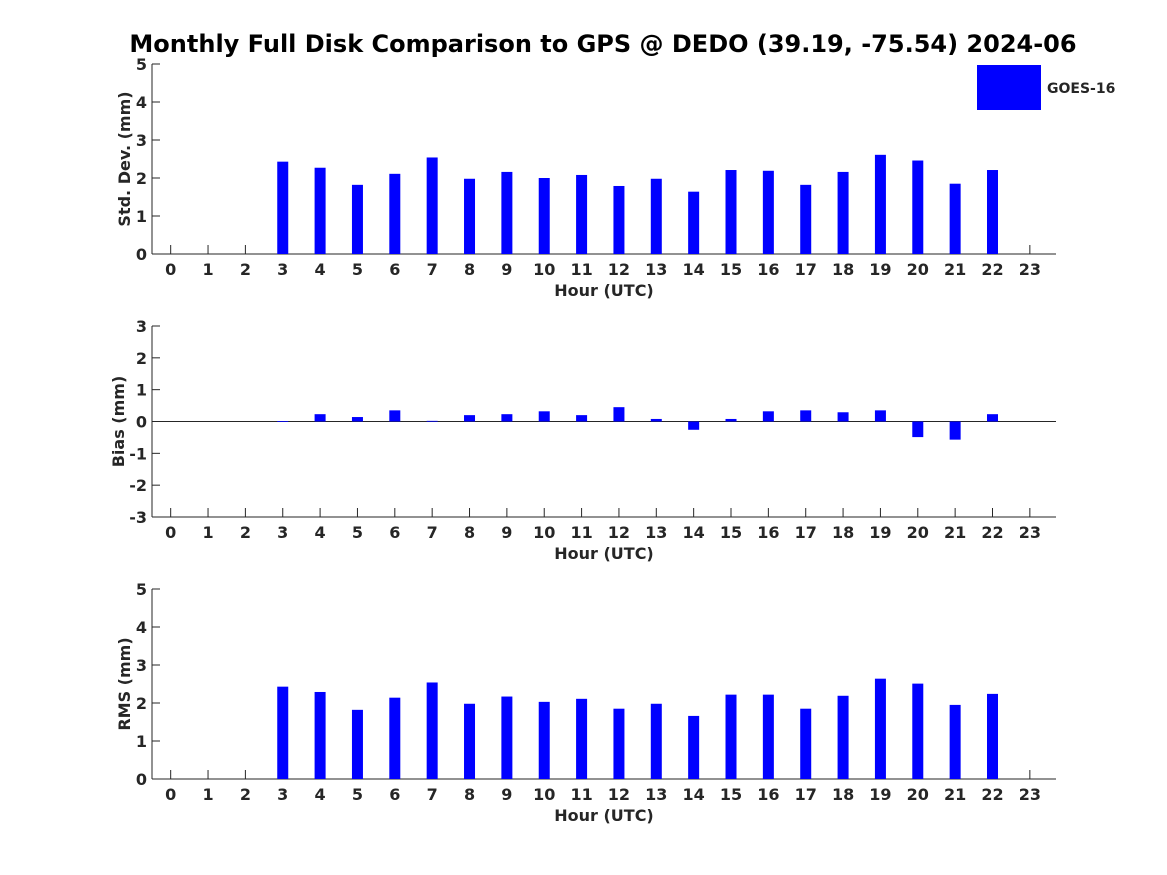 The width and height of the screenshot is (1167, 875). What do you see at coordinates (357, 794) in the screenshot?
I see `x-tick-label: 5` at bounding box center [357, 794].